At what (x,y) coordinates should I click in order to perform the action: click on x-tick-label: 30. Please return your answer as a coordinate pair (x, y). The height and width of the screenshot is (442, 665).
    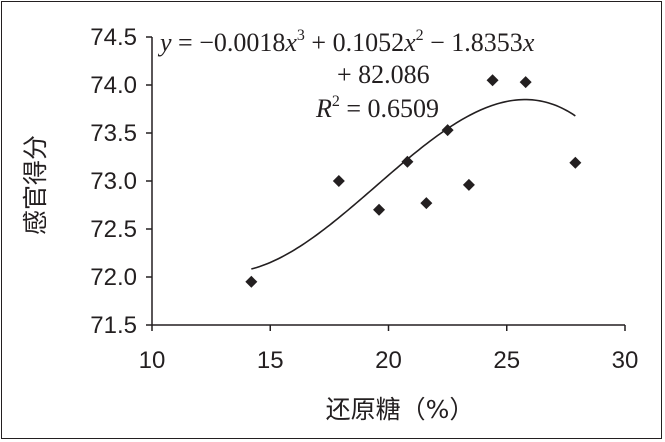
    Looking at the image, I should click on (625, 360).